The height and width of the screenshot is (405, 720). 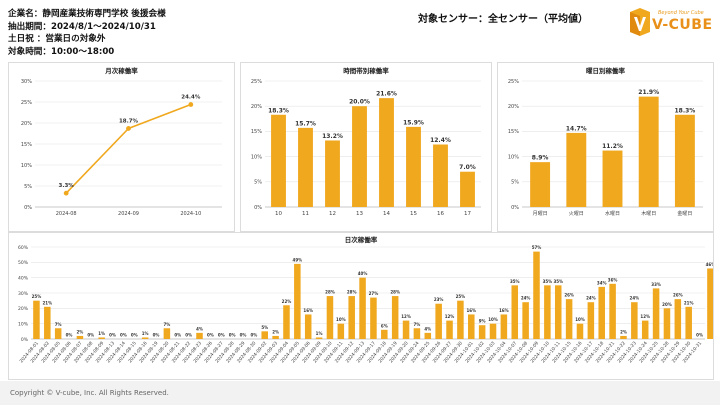 I want to click on x-tick-label: 金曜日, so click(x=684, y=213).